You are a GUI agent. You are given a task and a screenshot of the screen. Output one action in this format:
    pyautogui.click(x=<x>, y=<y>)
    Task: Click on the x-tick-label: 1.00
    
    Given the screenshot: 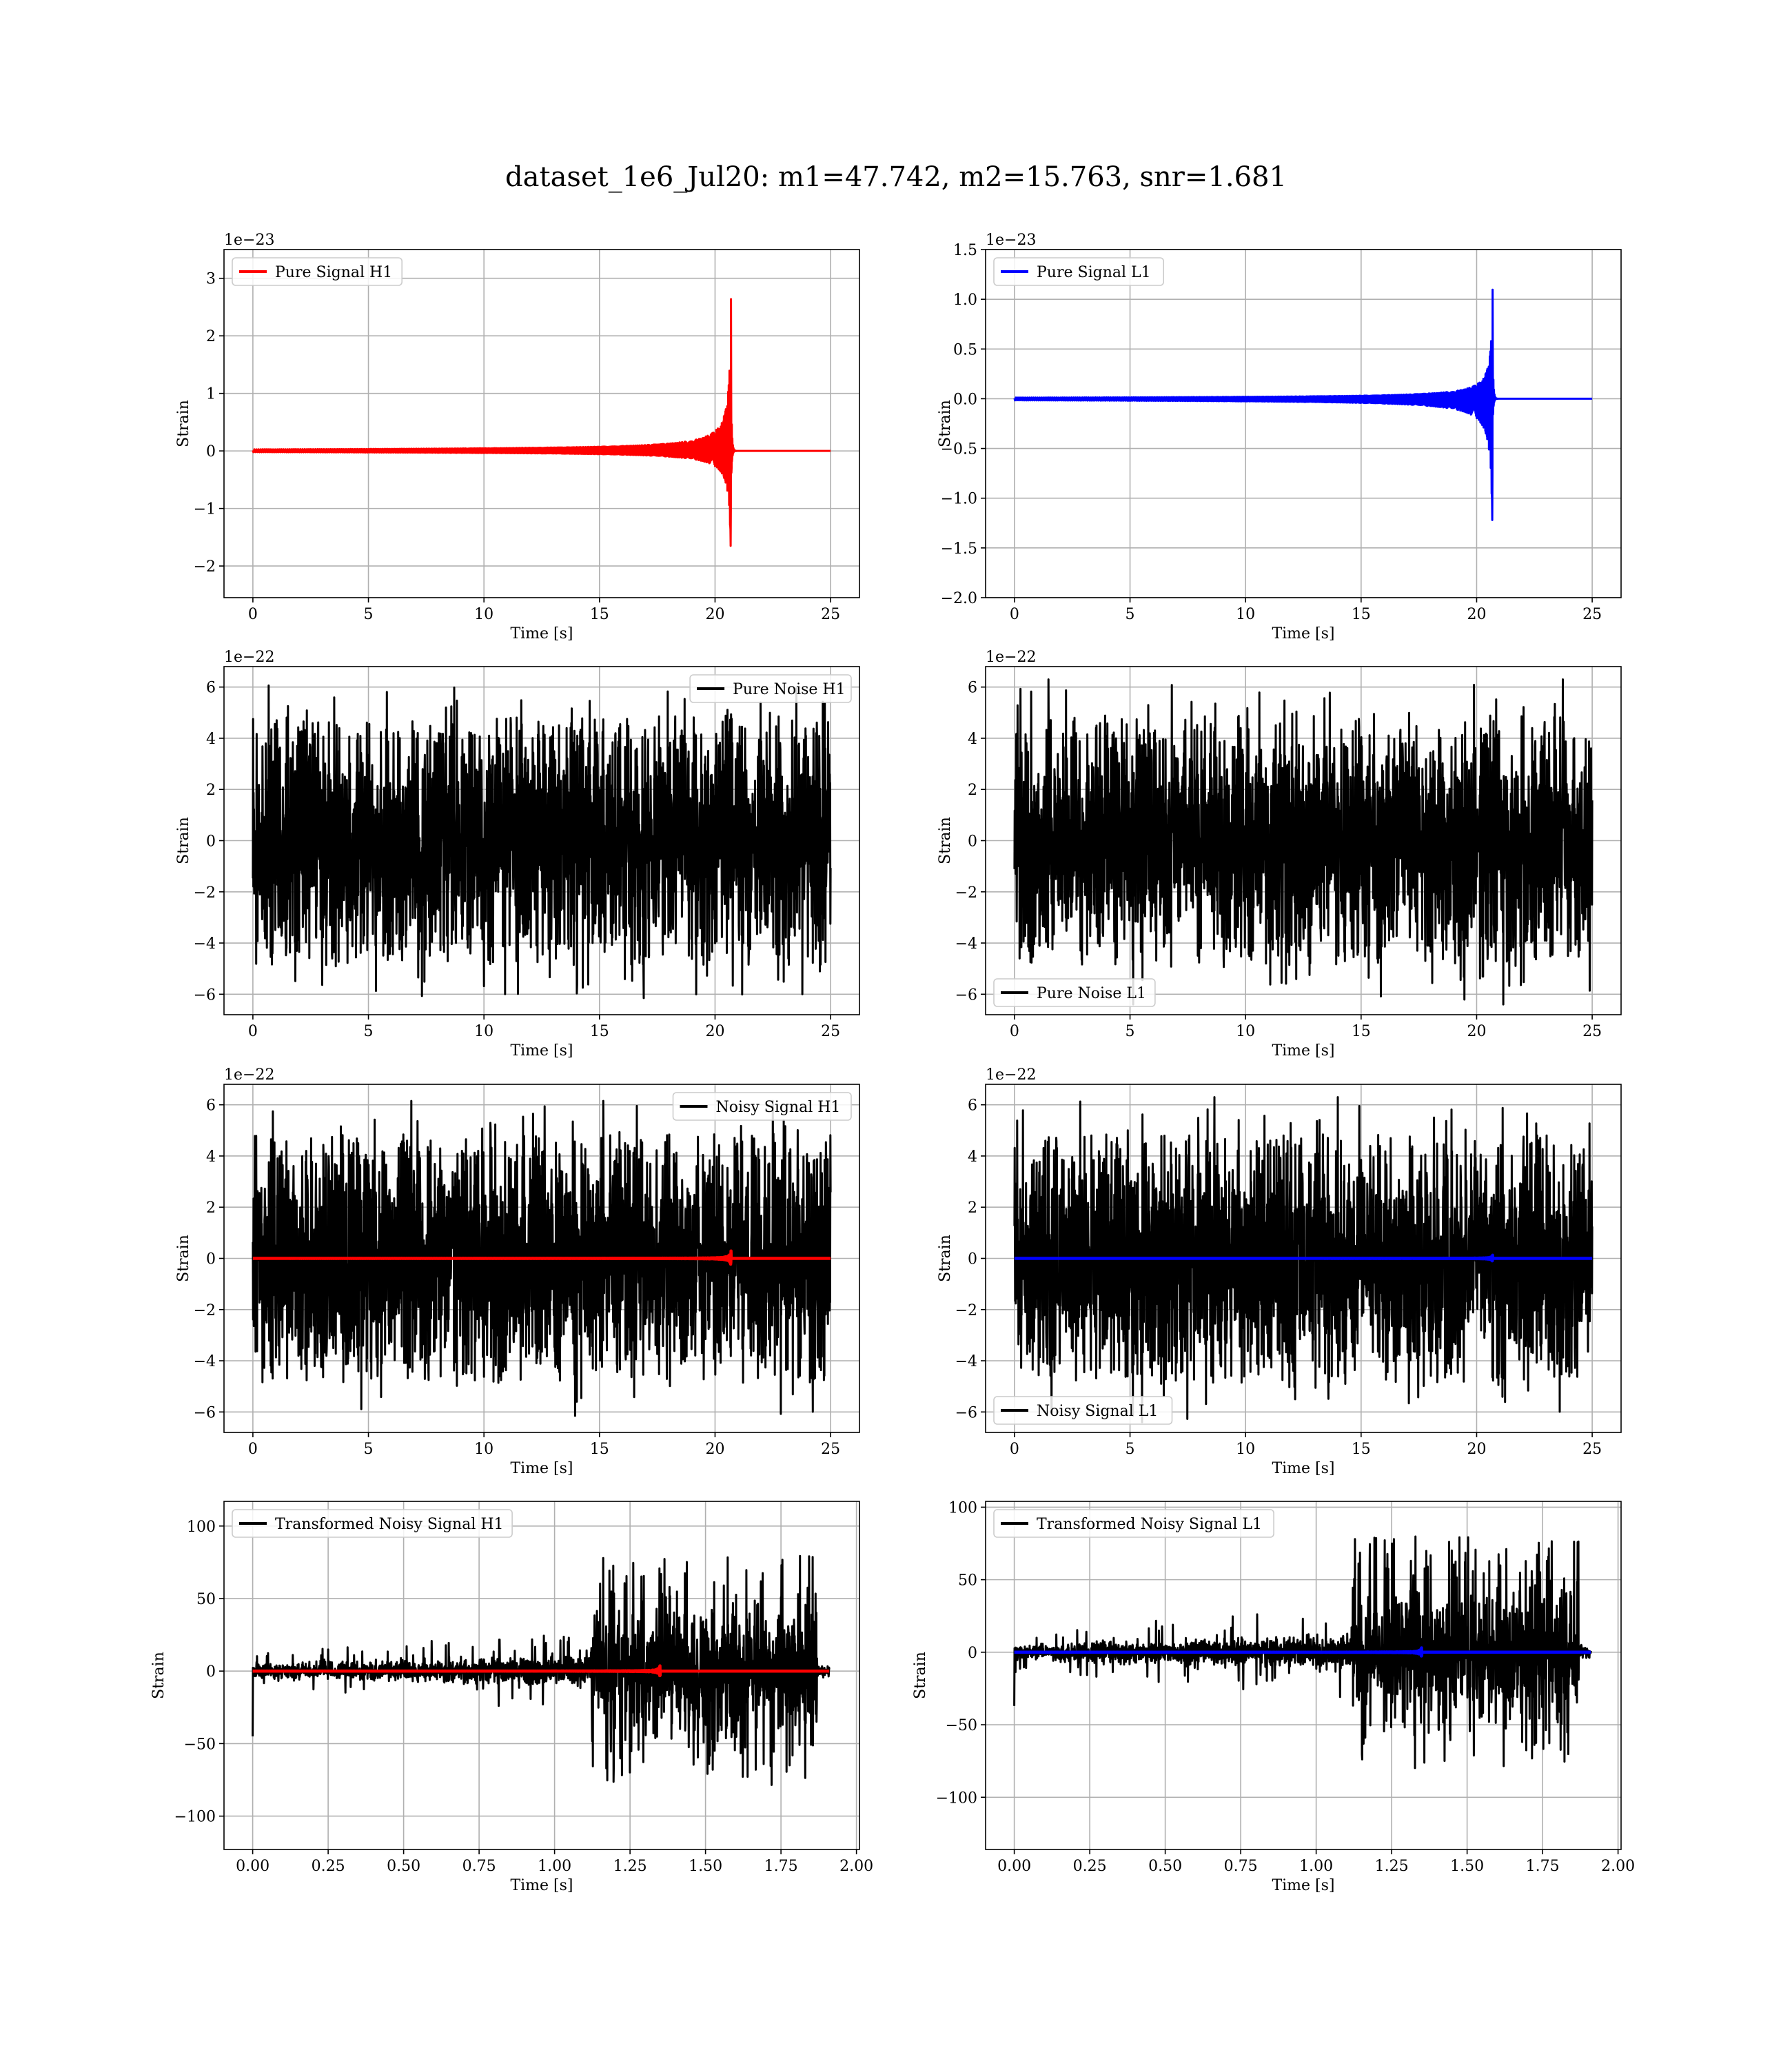 What is the action you would take?
    pyautogui.click(x=1316, y=1867)
    